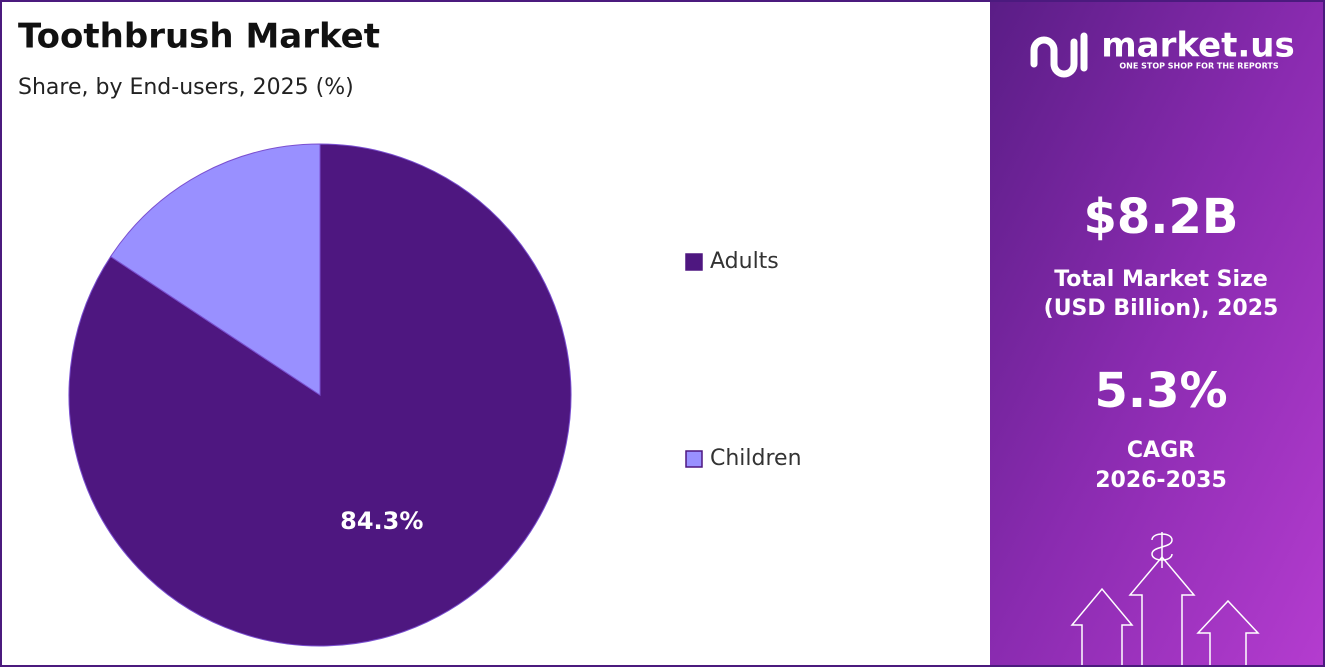 This screenshot has height=671, width=1325. Describe the element at coordinates (1059, 55) in the screenshot. I see `logo` at that location.